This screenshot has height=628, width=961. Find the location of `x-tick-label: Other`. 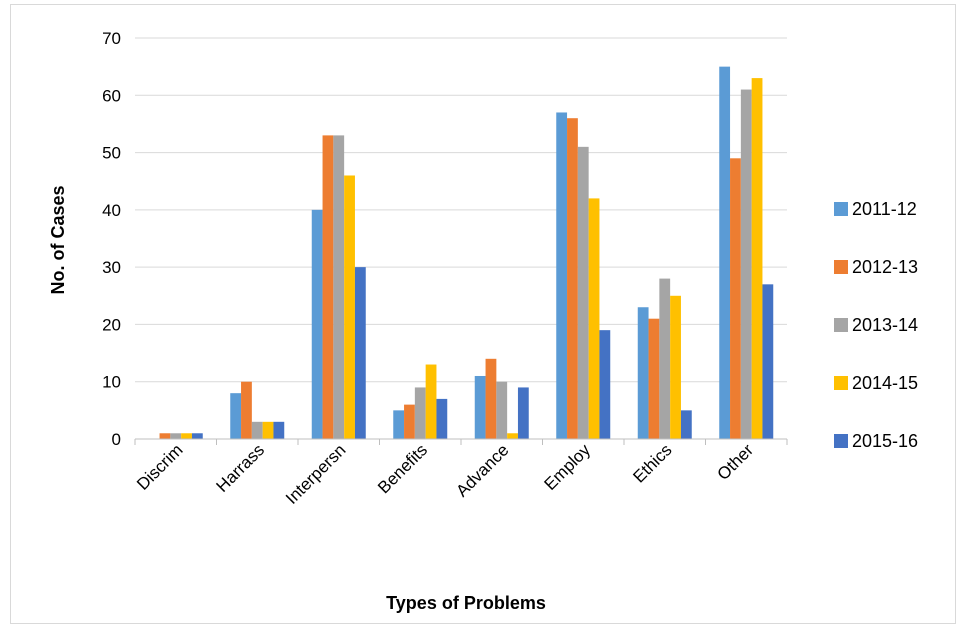

x-tick-label: Other is located at coordinates (736, 462).